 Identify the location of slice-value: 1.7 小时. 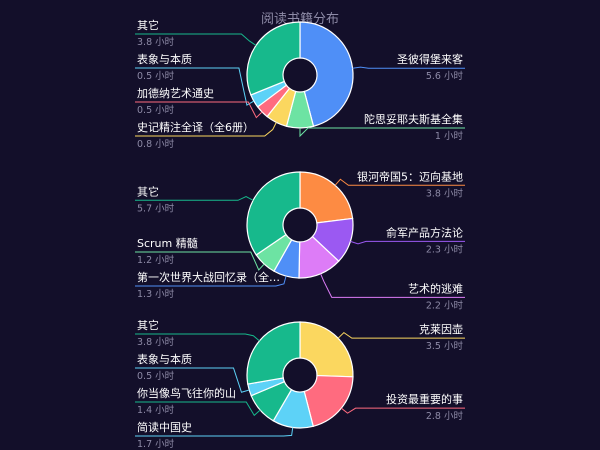
(156, 444).